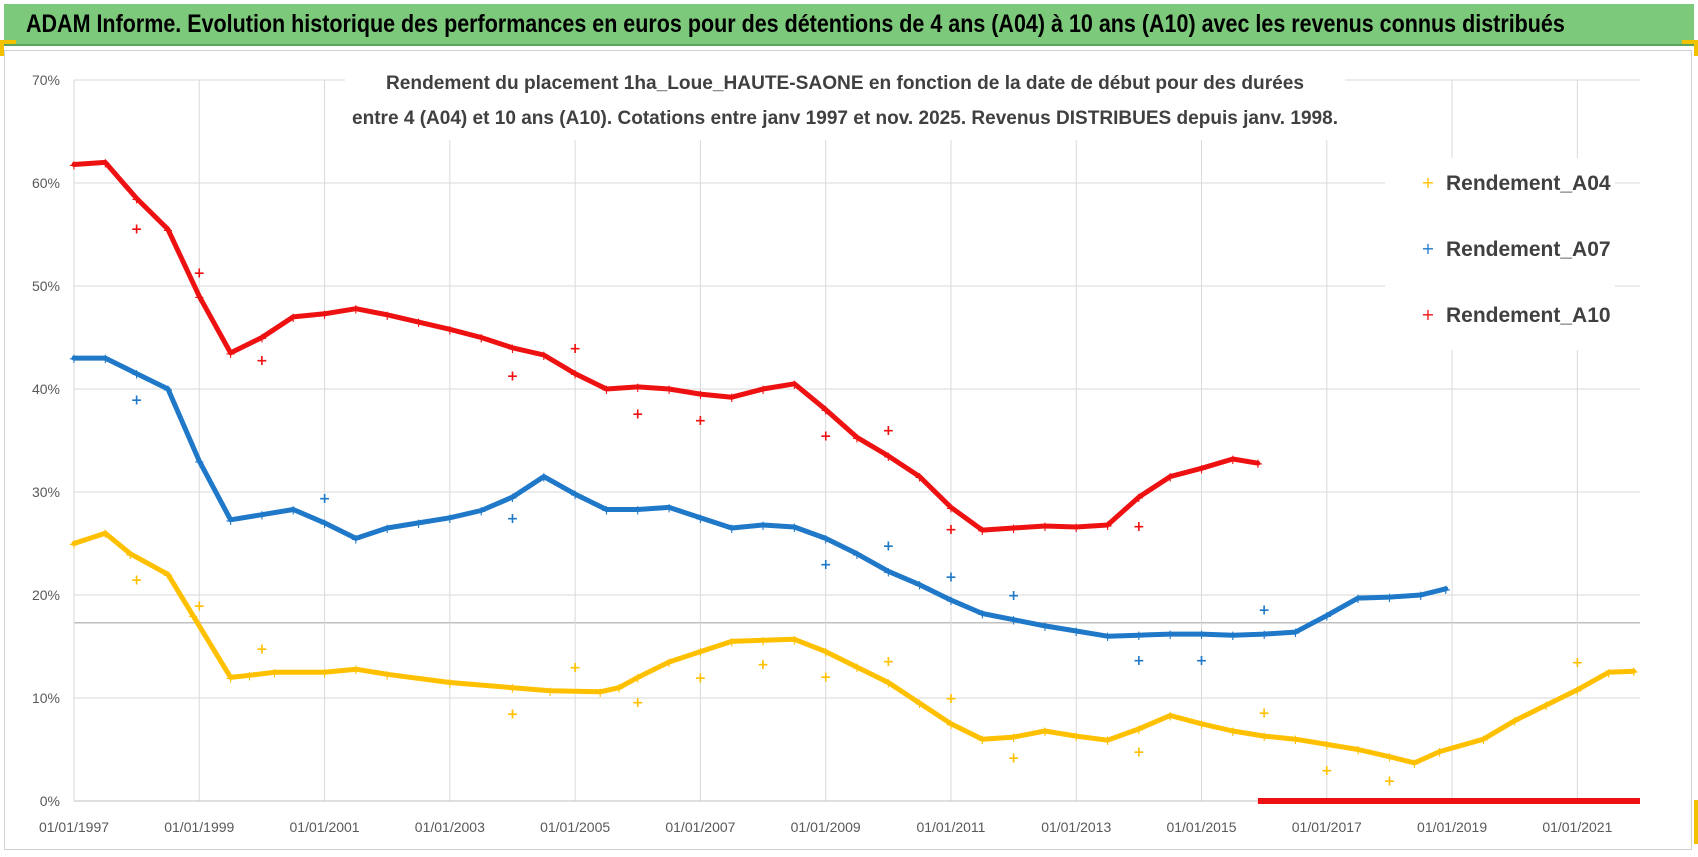  What do you see at coordinates (1427, 314) in the screenshot?
I see `legend-marker-a10: +` at bounding box center [1427, 314].